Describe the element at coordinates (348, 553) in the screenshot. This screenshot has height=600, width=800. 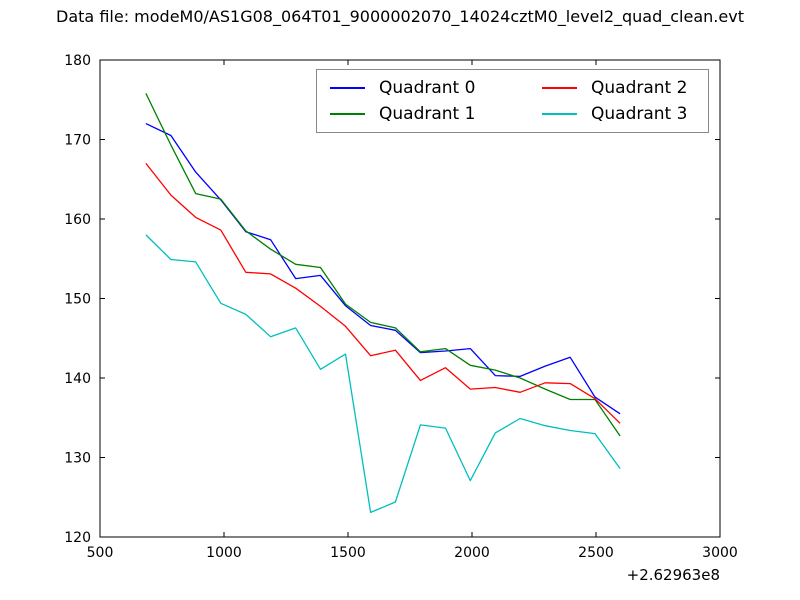
I see `x-tick-label: 1500` at that location.